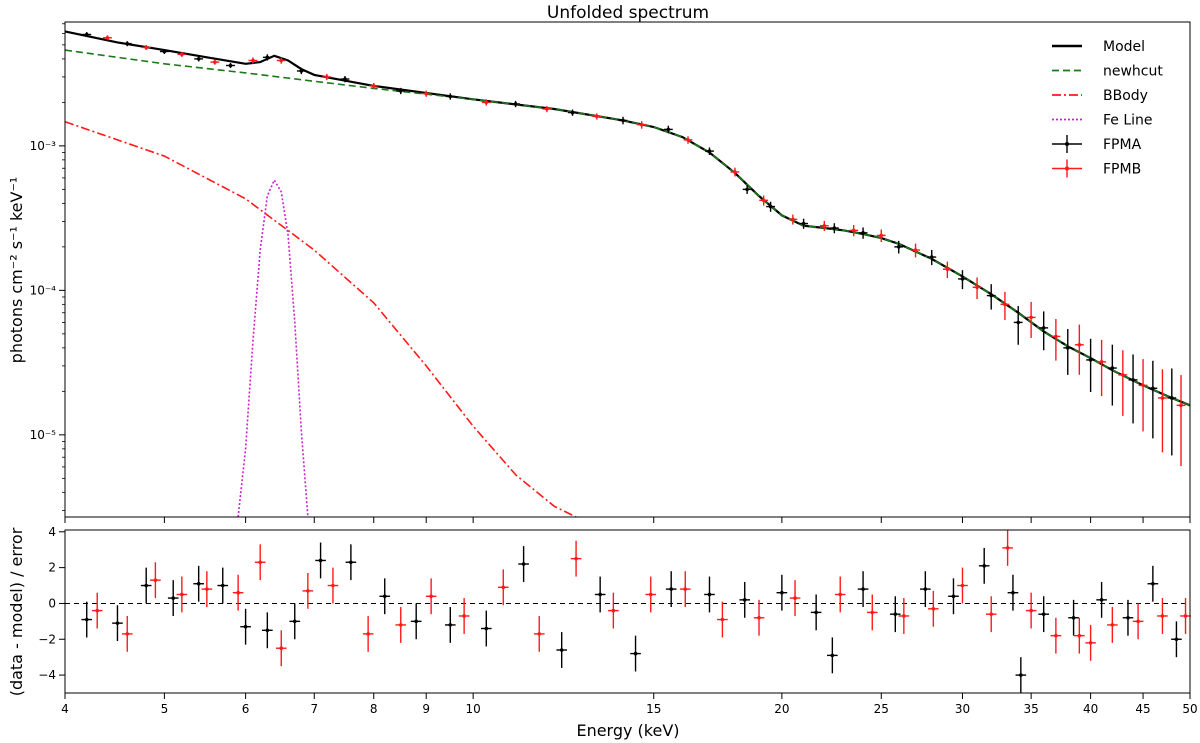 This screenshot has height=743, width=1200. I want to click on legend-label: FPMA, so click(1122, 145).